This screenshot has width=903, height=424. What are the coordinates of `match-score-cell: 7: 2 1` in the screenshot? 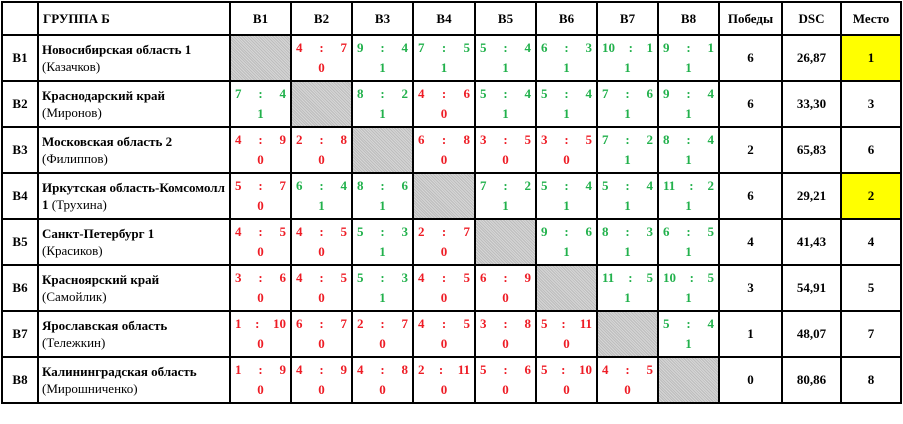 It's located at (505, 196).